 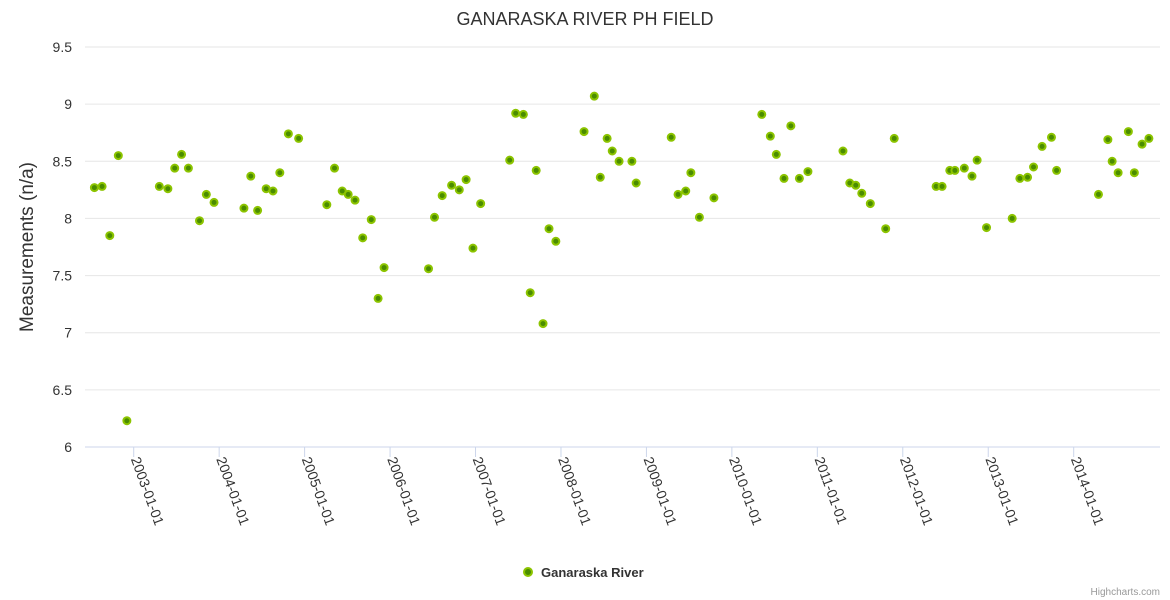 What do you see at coordinates (1125, 592) in the screenshot?
I see `credits-link: Highcharts.com` at bounding box center [1125, 592].